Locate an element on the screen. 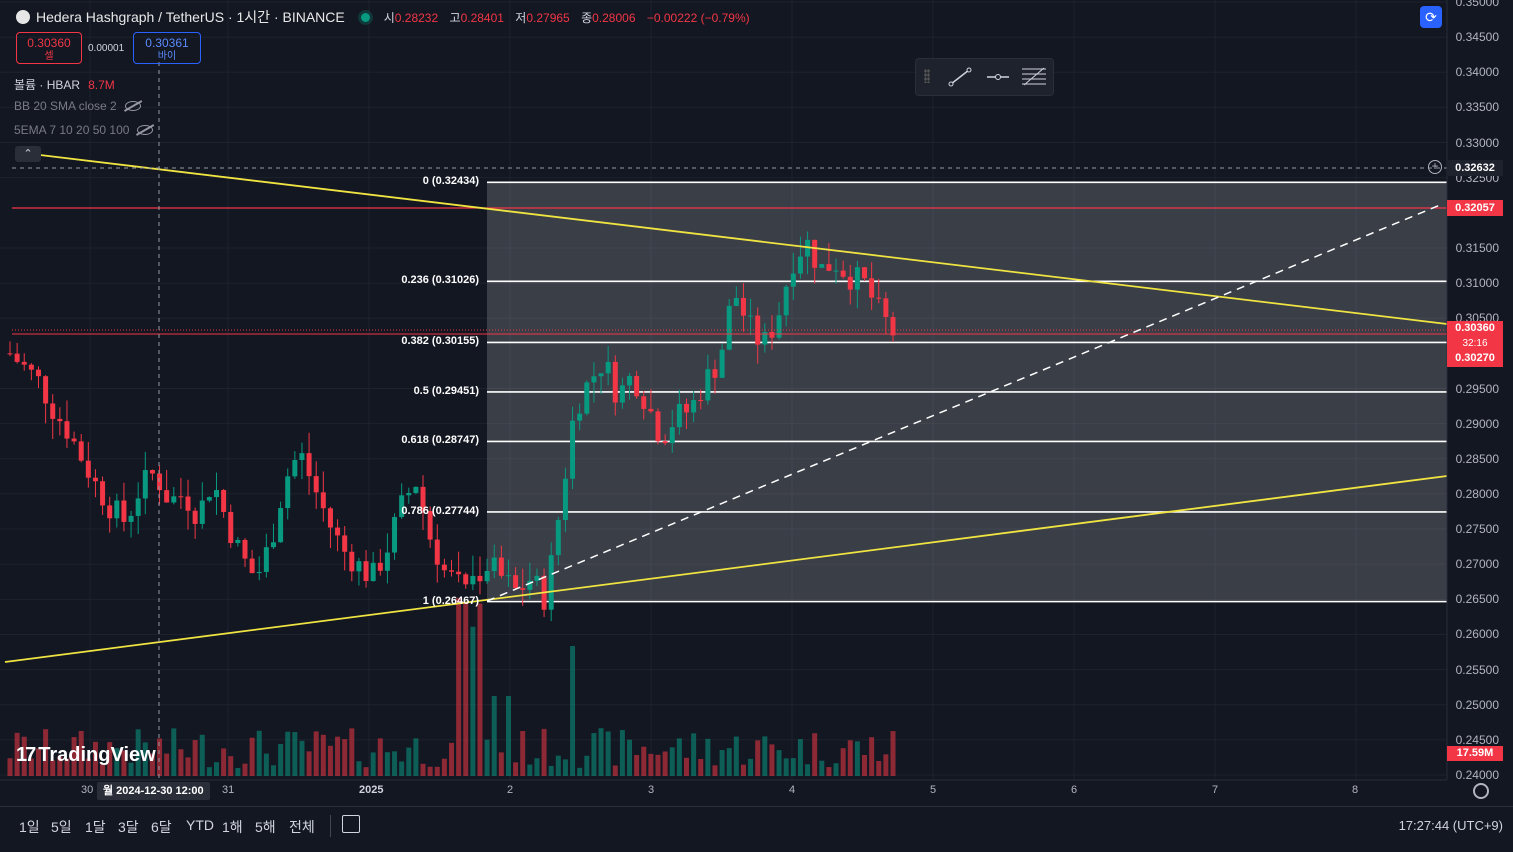 The height and width of the screenshot is (852, 1513). price-tick-label: 0.25000 is located at coordinates (1477, 704).